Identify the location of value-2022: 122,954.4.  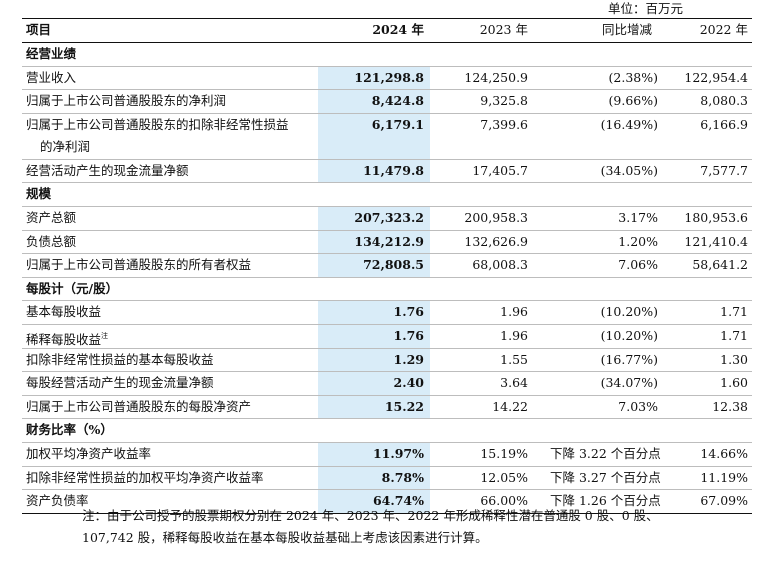
(716, 77).